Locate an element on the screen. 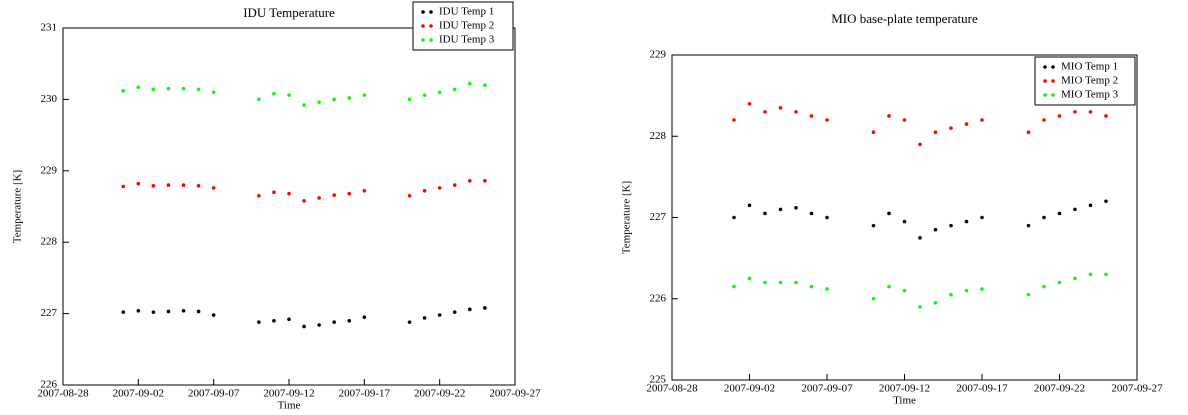 The image size is (1188, 415). x-tick-label: 2007-09-07 is located at coordinates (827, 389).